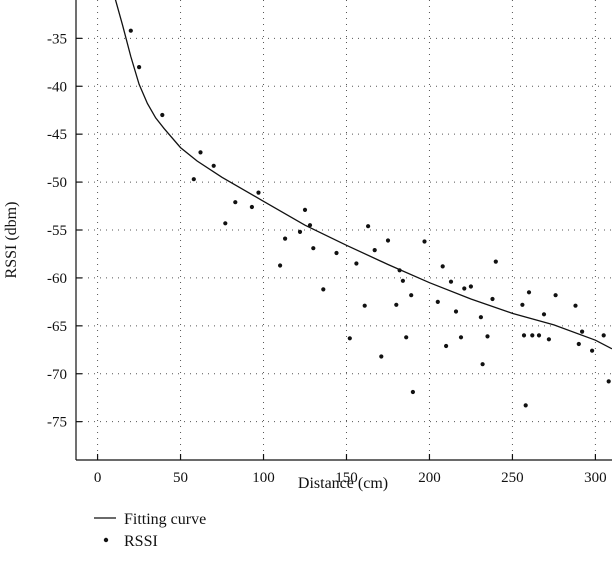  I want to click on x-ticks: 0 50 100 150 200 250 300, so click(350, 470).